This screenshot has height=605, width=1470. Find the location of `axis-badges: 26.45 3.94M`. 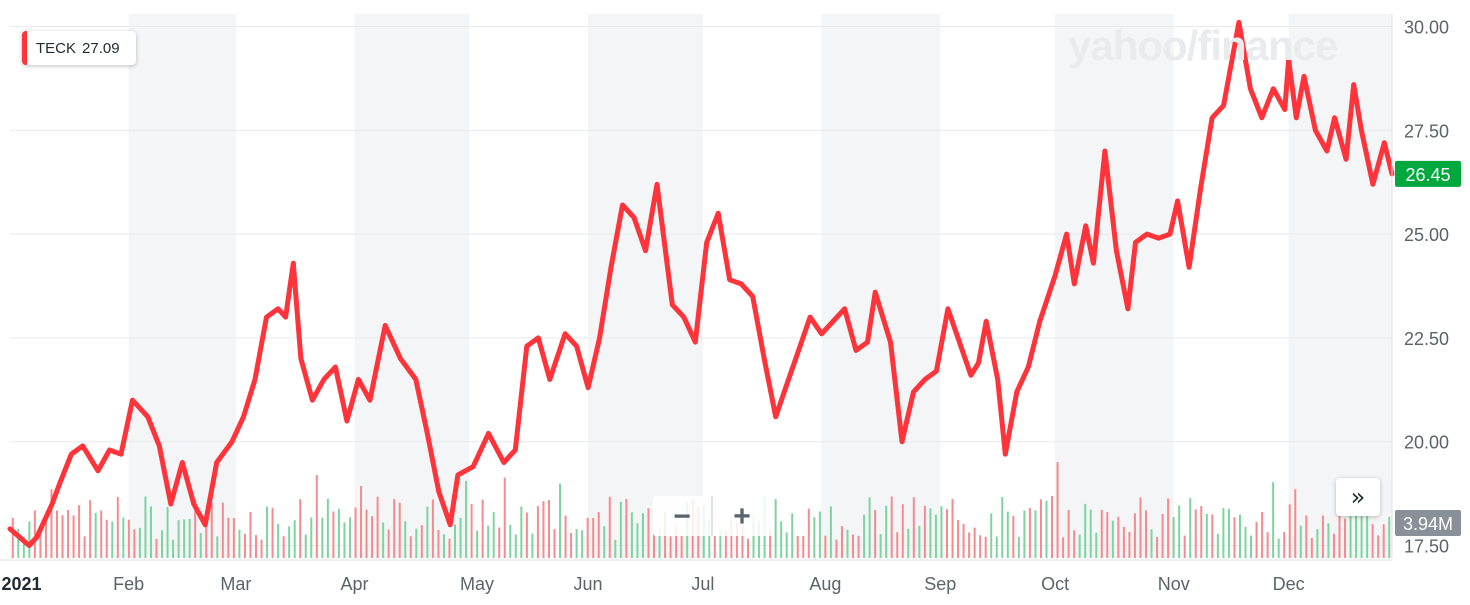

axis-badges: 26.45 3.94M is located at coordinates (1428, 348).